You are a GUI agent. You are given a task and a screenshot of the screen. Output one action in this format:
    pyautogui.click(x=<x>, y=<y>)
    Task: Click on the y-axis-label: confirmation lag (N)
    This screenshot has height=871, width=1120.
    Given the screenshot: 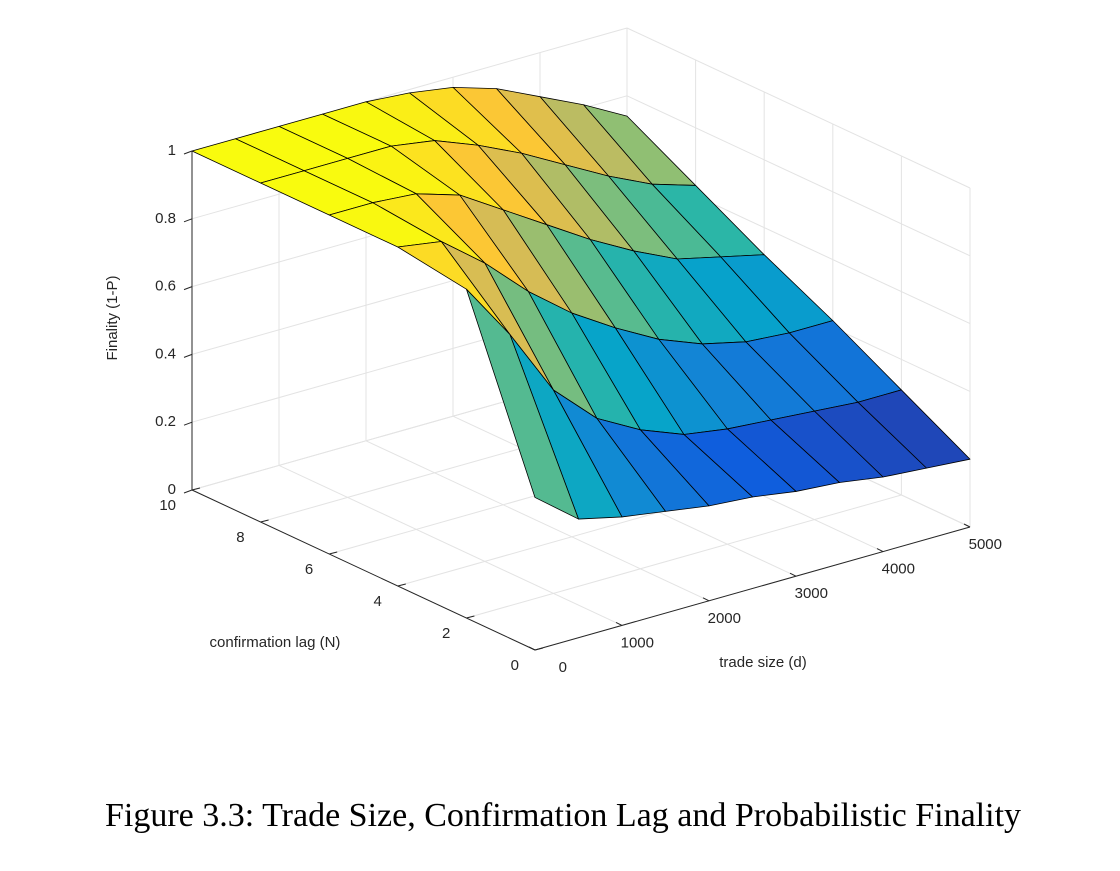 What is the action you would take?
    pyautogui.click(x=275, y=642)
    